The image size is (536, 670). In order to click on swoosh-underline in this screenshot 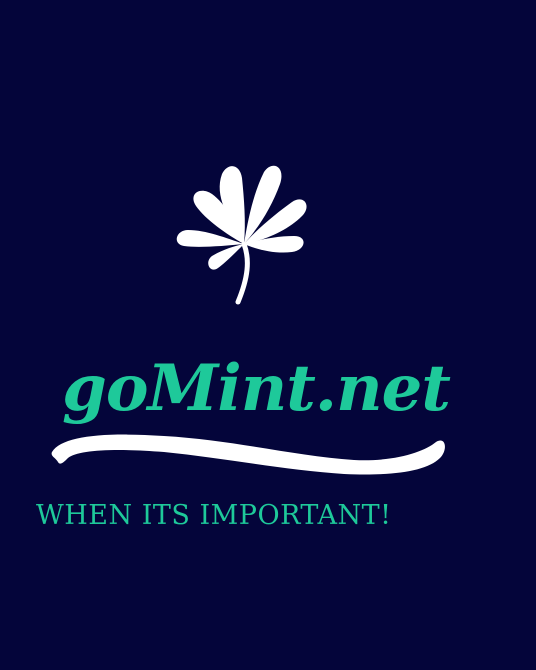, I will do `click(248, 454)`.